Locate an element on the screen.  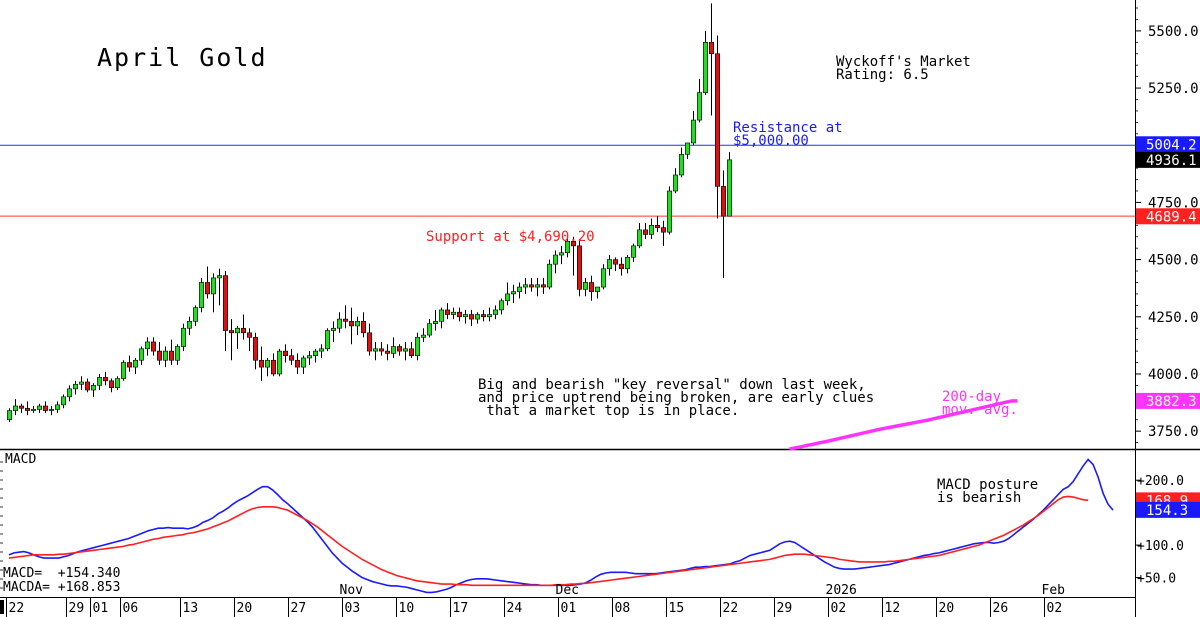
price-tag-3-text: 3882.3 is located at coordinates (1171, 402).